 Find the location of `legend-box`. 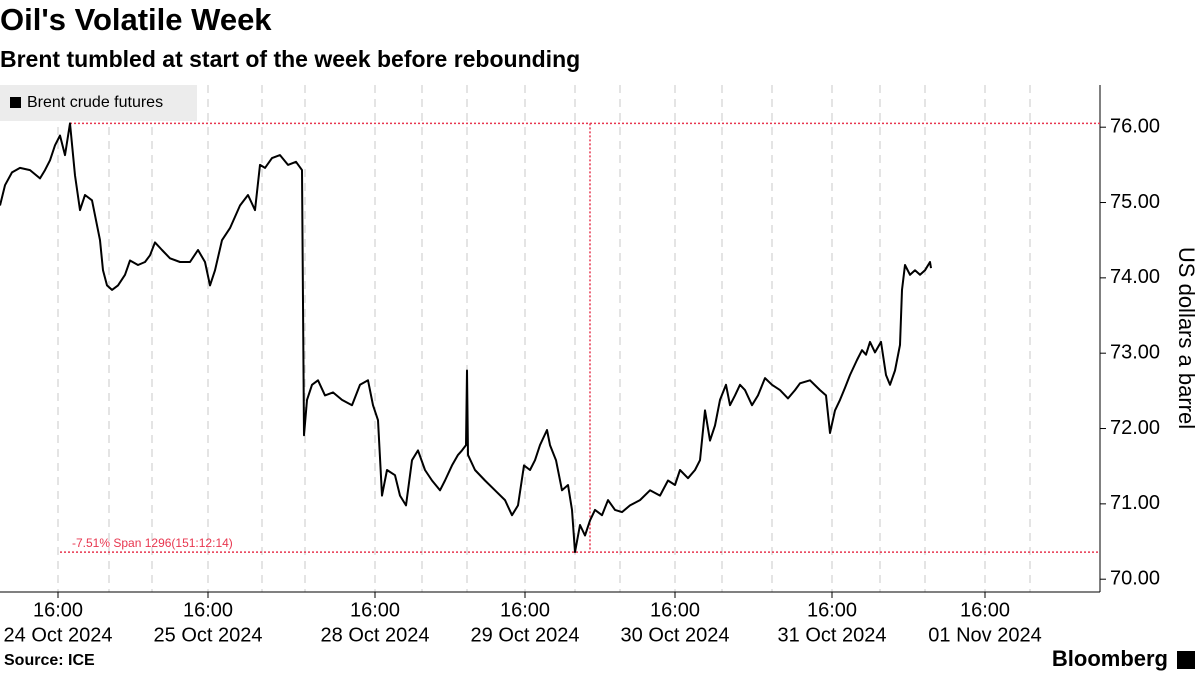

legend-box is located at coordinates (98, 103).